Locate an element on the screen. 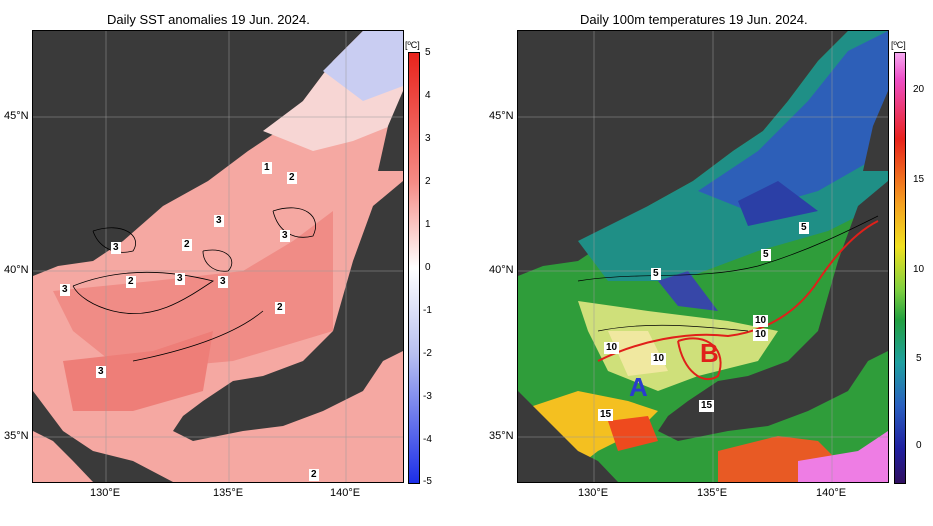 The width and height of the screenshot is (933, 526). right-colorbar-tick: 15 is located at coordinates (919, 179).